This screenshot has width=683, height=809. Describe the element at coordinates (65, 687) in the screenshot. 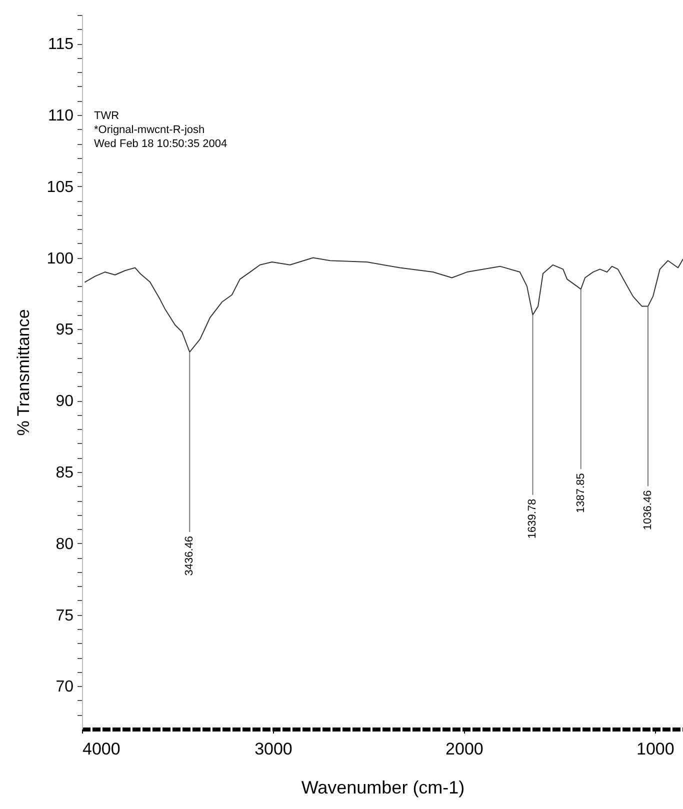

I see `y-tick-label: 70` at that location.